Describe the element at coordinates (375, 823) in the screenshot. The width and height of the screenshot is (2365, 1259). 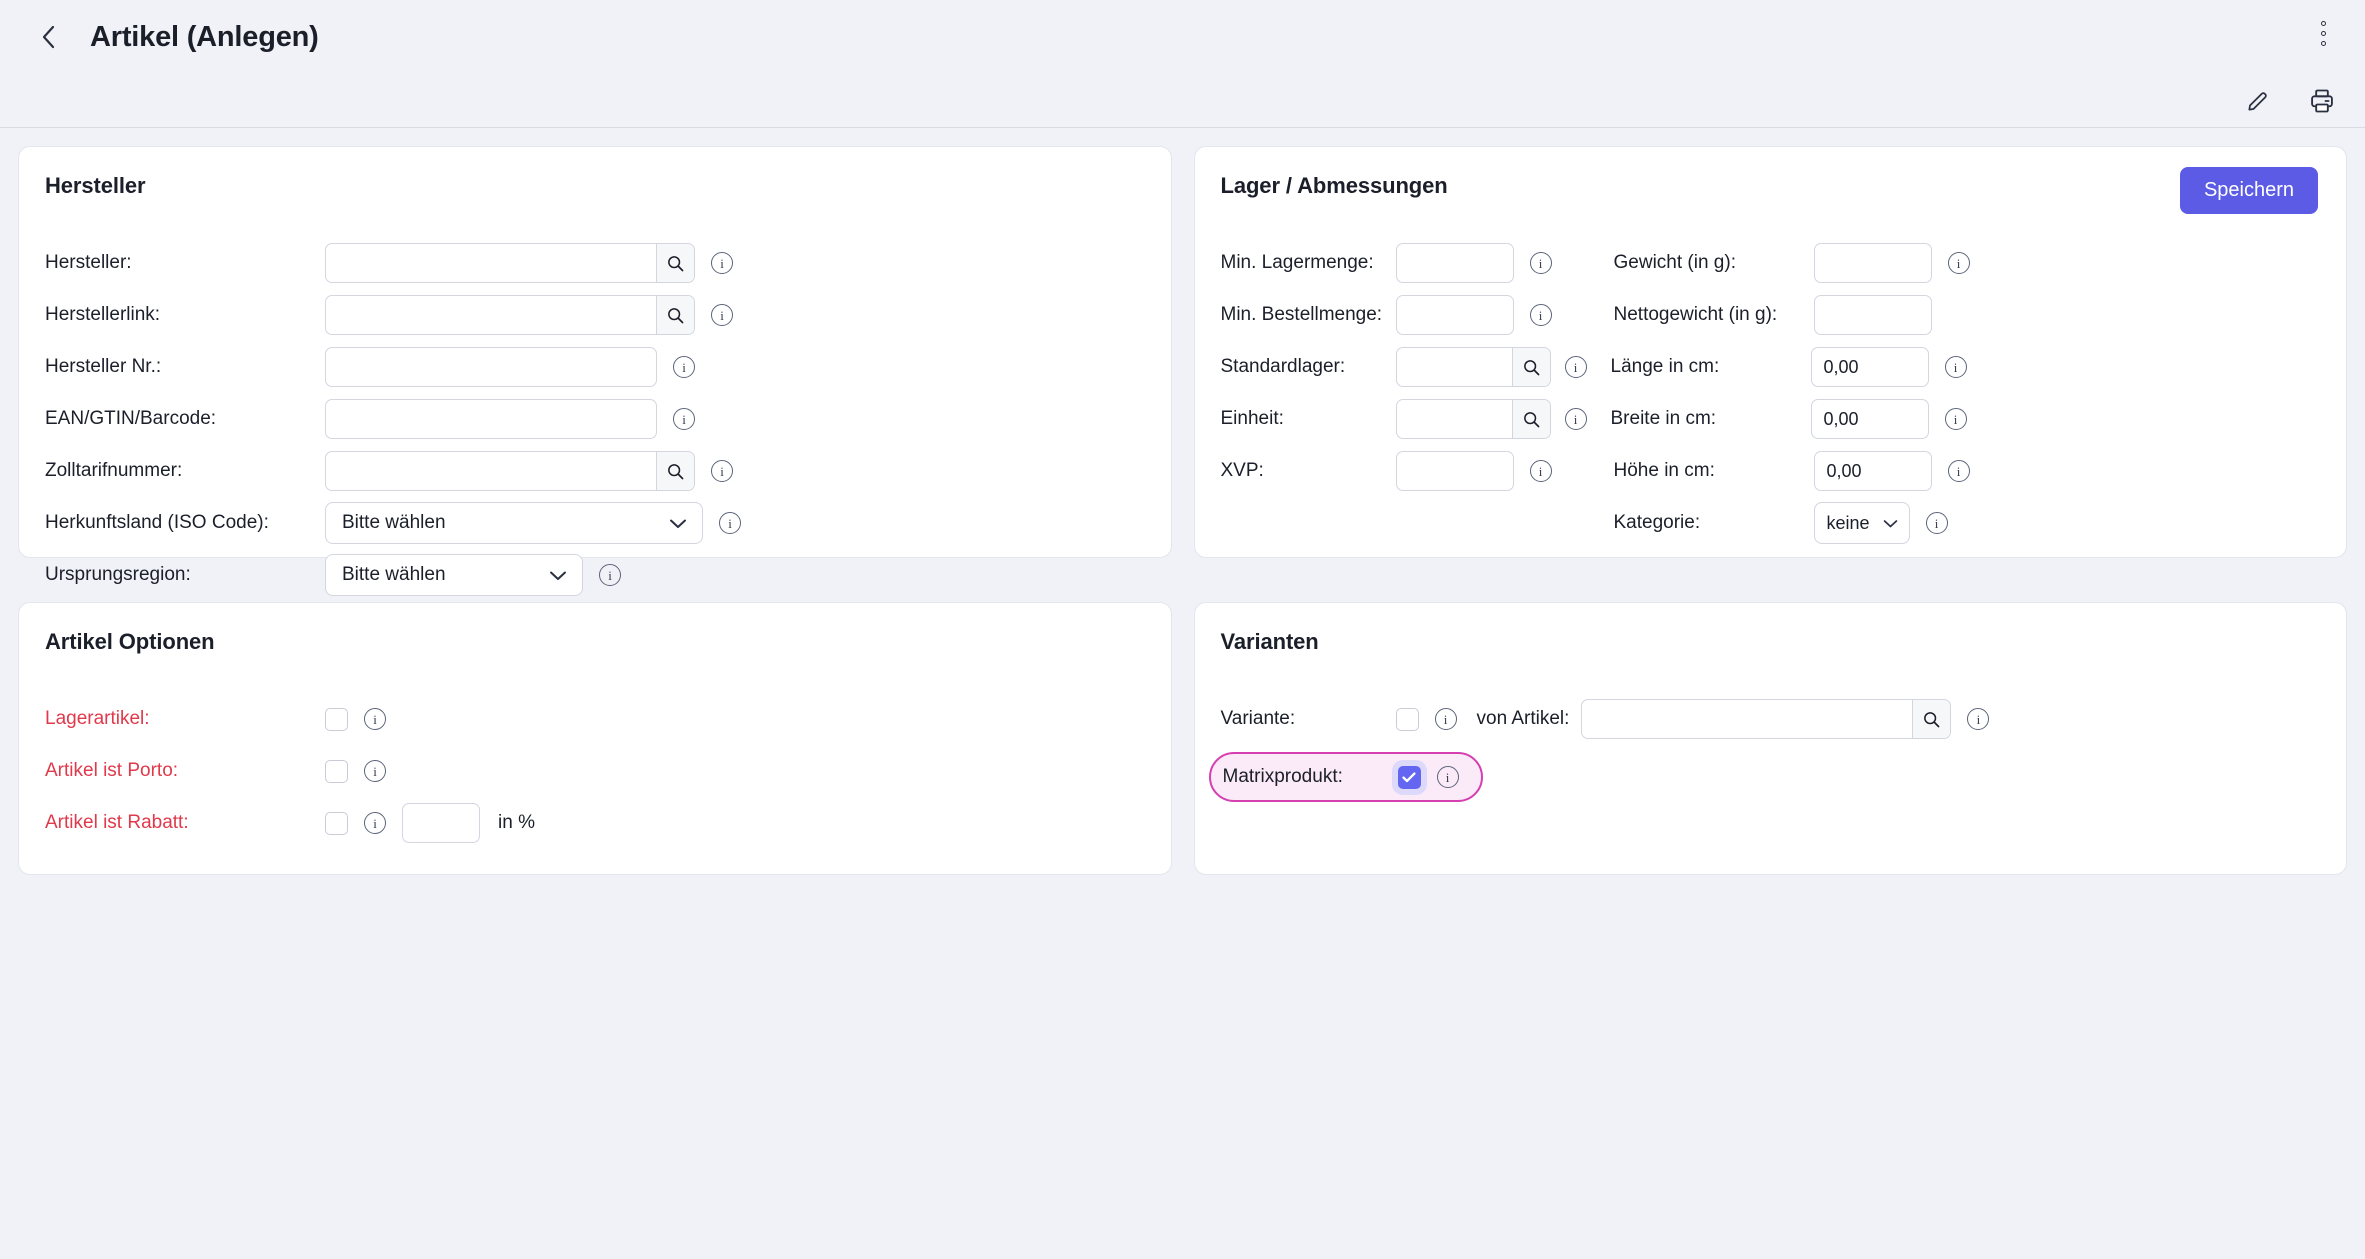
I see `artikel-ist-rabatt-info-icon: i` at that location.